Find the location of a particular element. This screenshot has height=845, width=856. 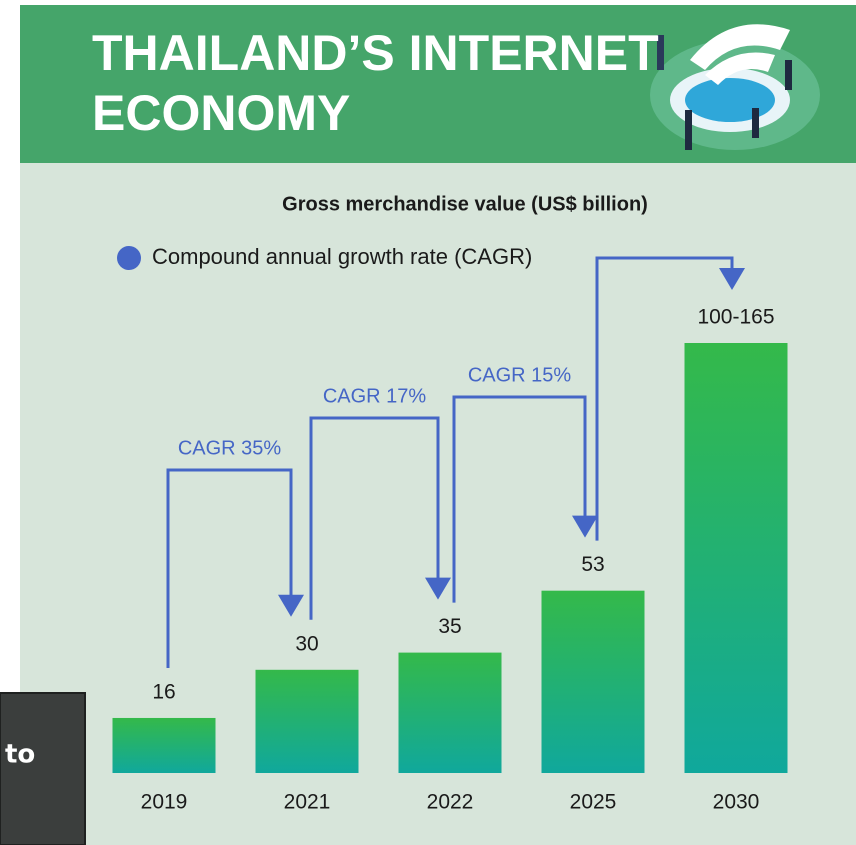

x-tick-label: 2019 is located at coordinates (164, 802).